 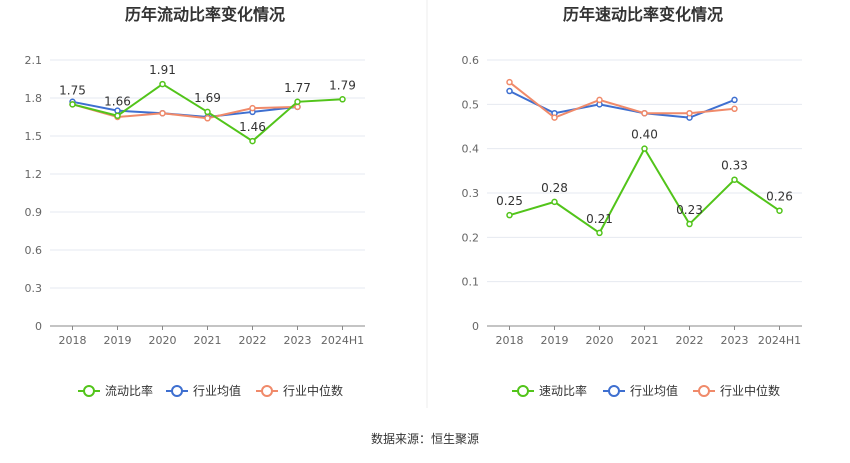 I want to click on legend-label: 速动比率, so click(x=563, y=390).